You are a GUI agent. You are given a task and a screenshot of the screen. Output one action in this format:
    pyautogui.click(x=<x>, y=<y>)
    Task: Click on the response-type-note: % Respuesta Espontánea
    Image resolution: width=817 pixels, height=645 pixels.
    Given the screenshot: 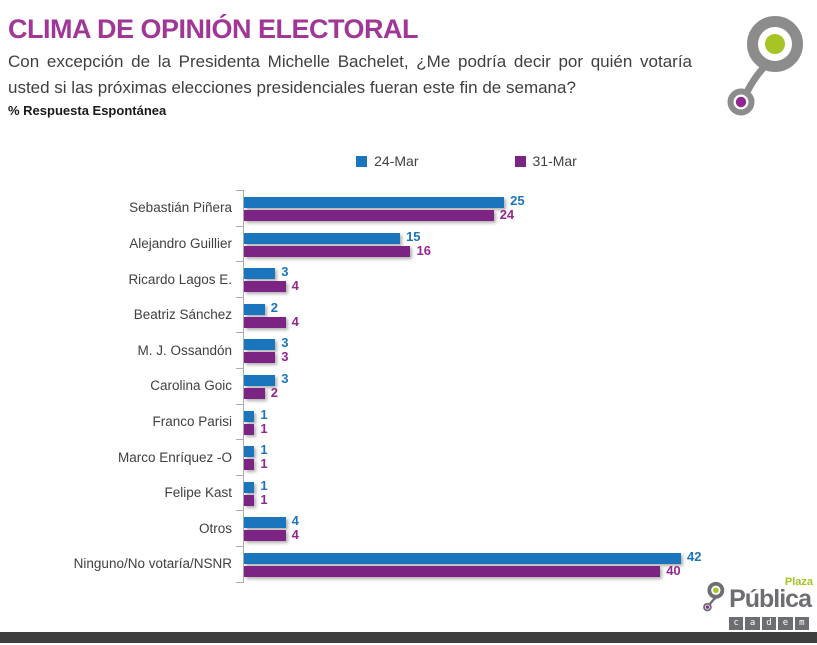 What is the action you would take?
    pyautogui.click(x=87, y=110)
    